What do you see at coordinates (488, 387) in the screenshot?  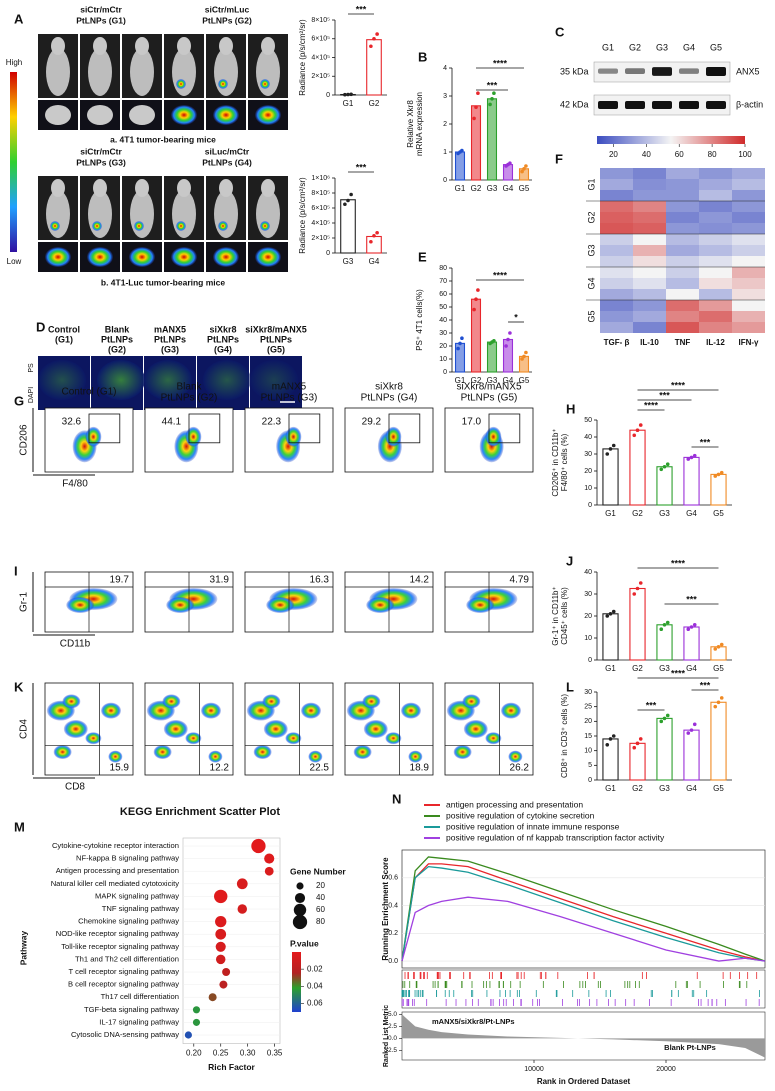 I see `group-label: siXkr8/mANX5` at bounding box center [488, 387].